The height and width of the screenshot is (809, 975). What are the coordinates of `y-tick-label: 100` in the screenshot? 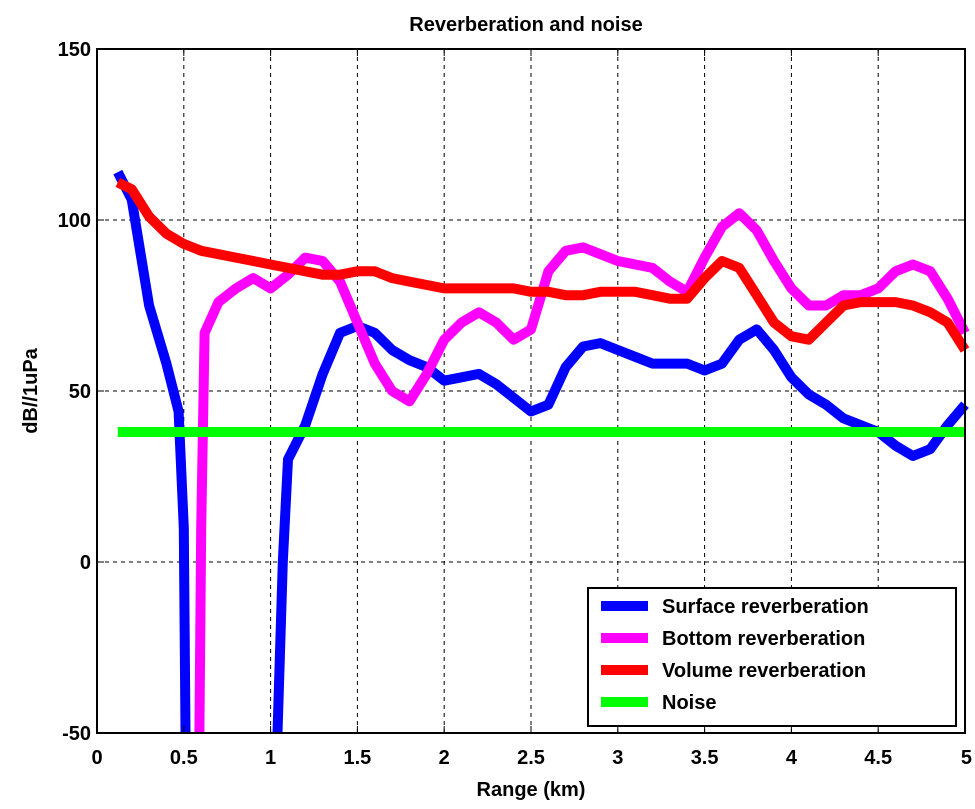 It's located at (74, 221).